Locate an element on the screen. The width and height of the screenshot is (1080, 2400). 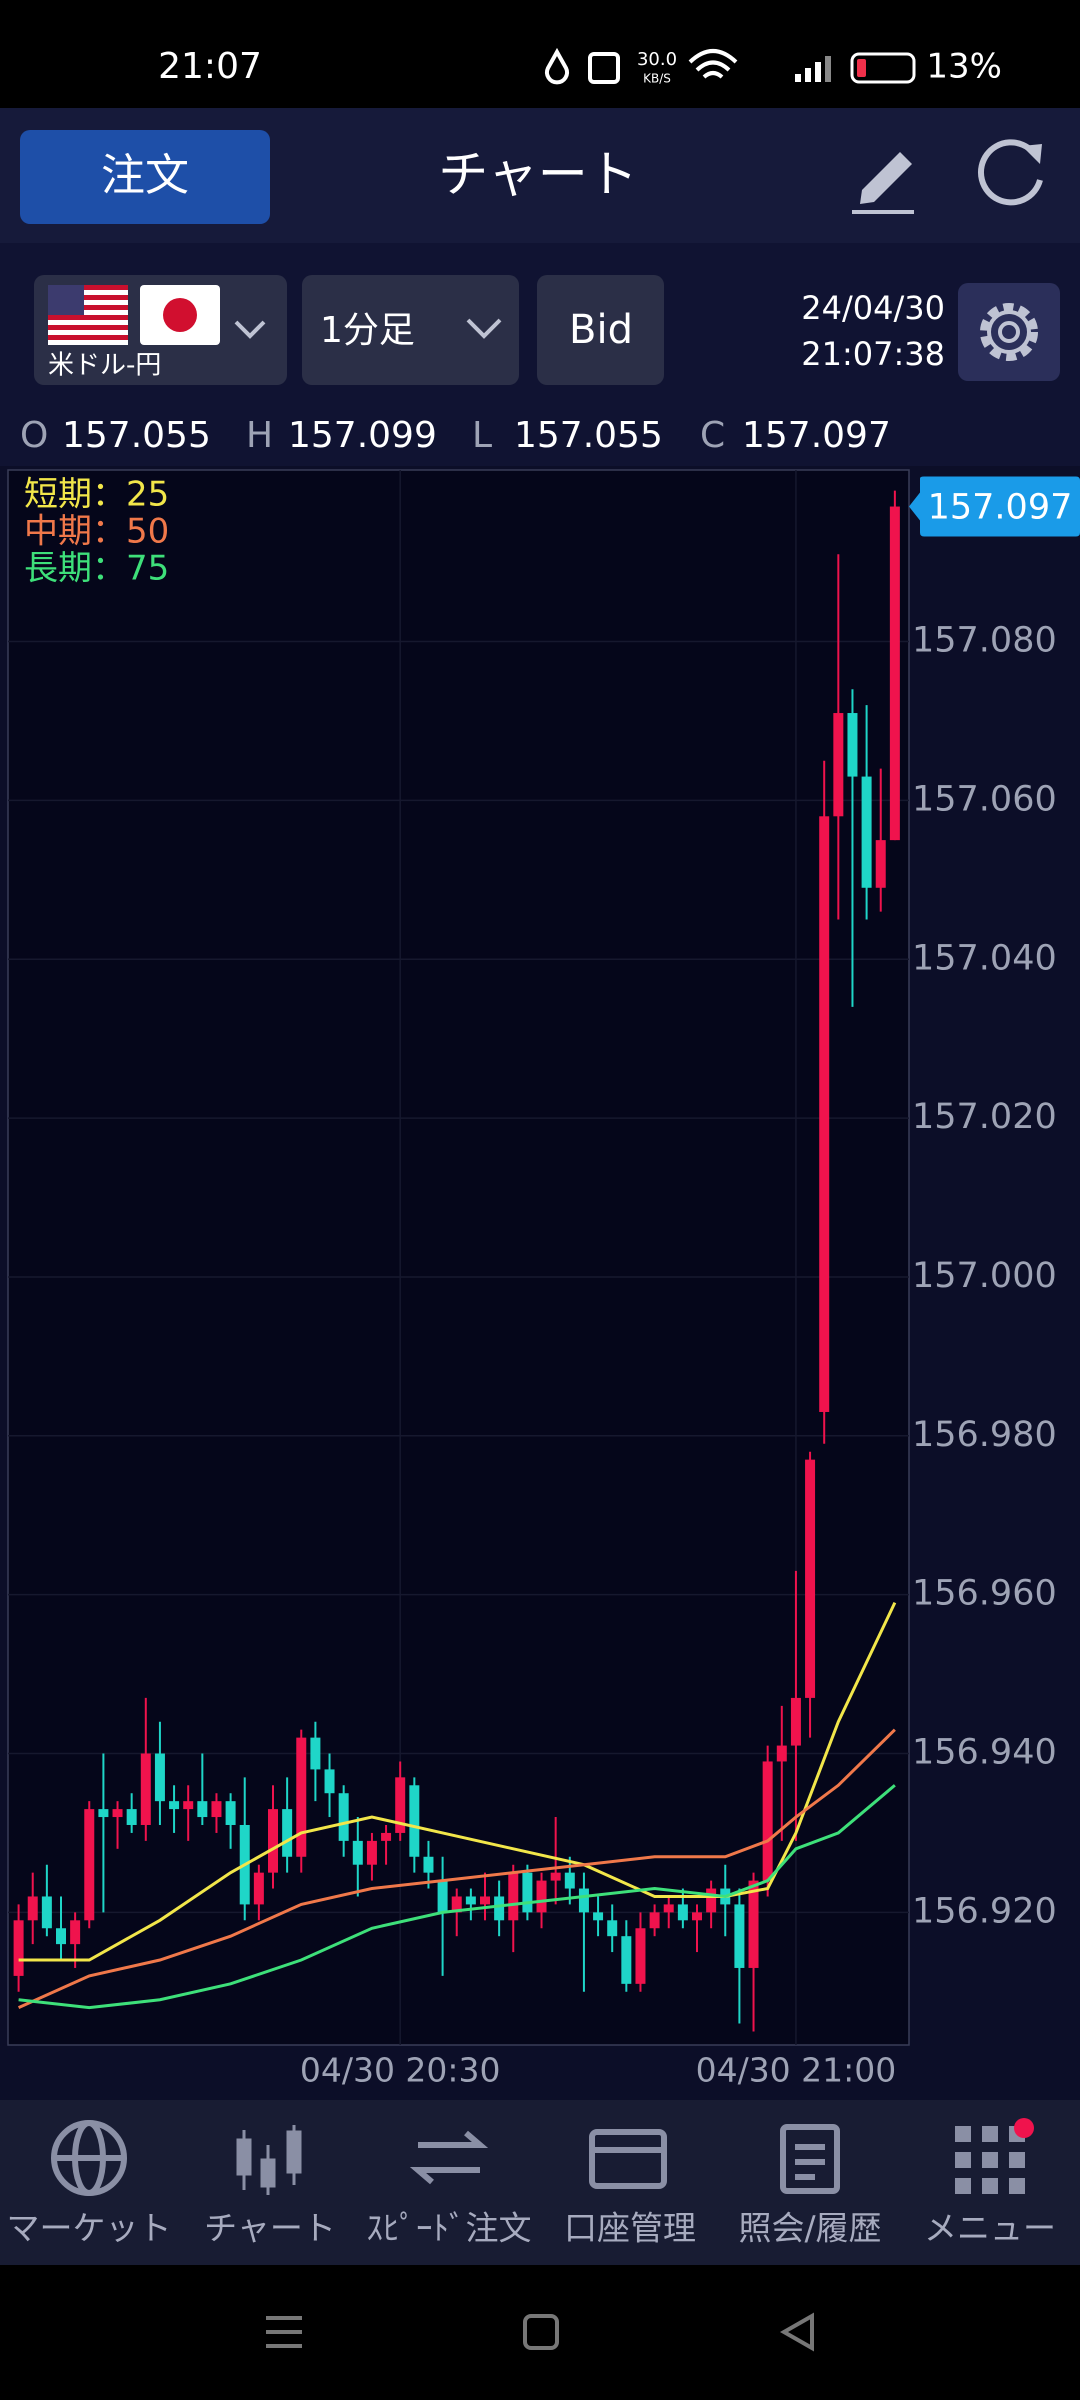
settings-button is located at coordinates (1009, 332).